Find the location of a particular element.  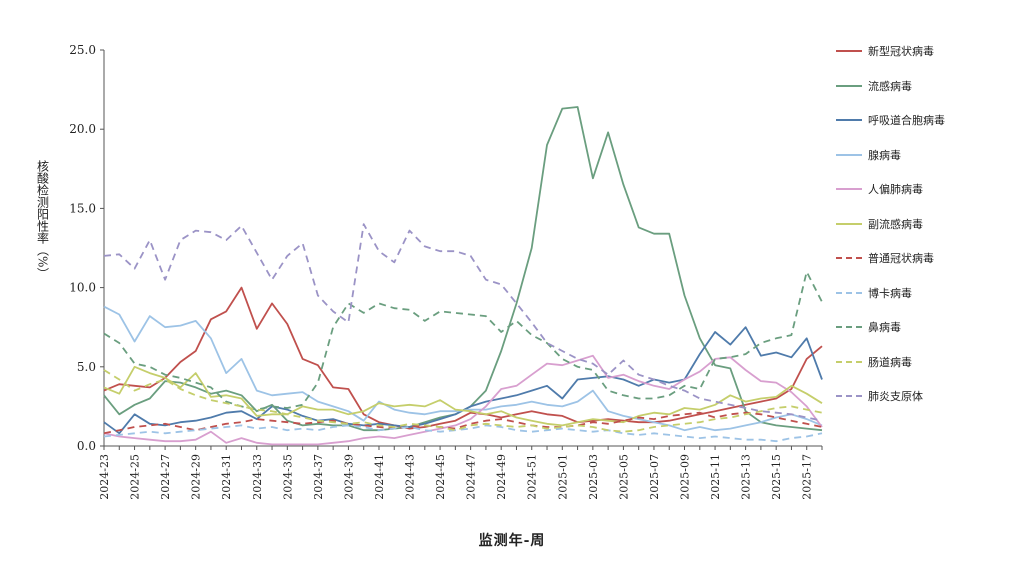

legend-item: 副流感病毒 is located at coordinates (890, 224).